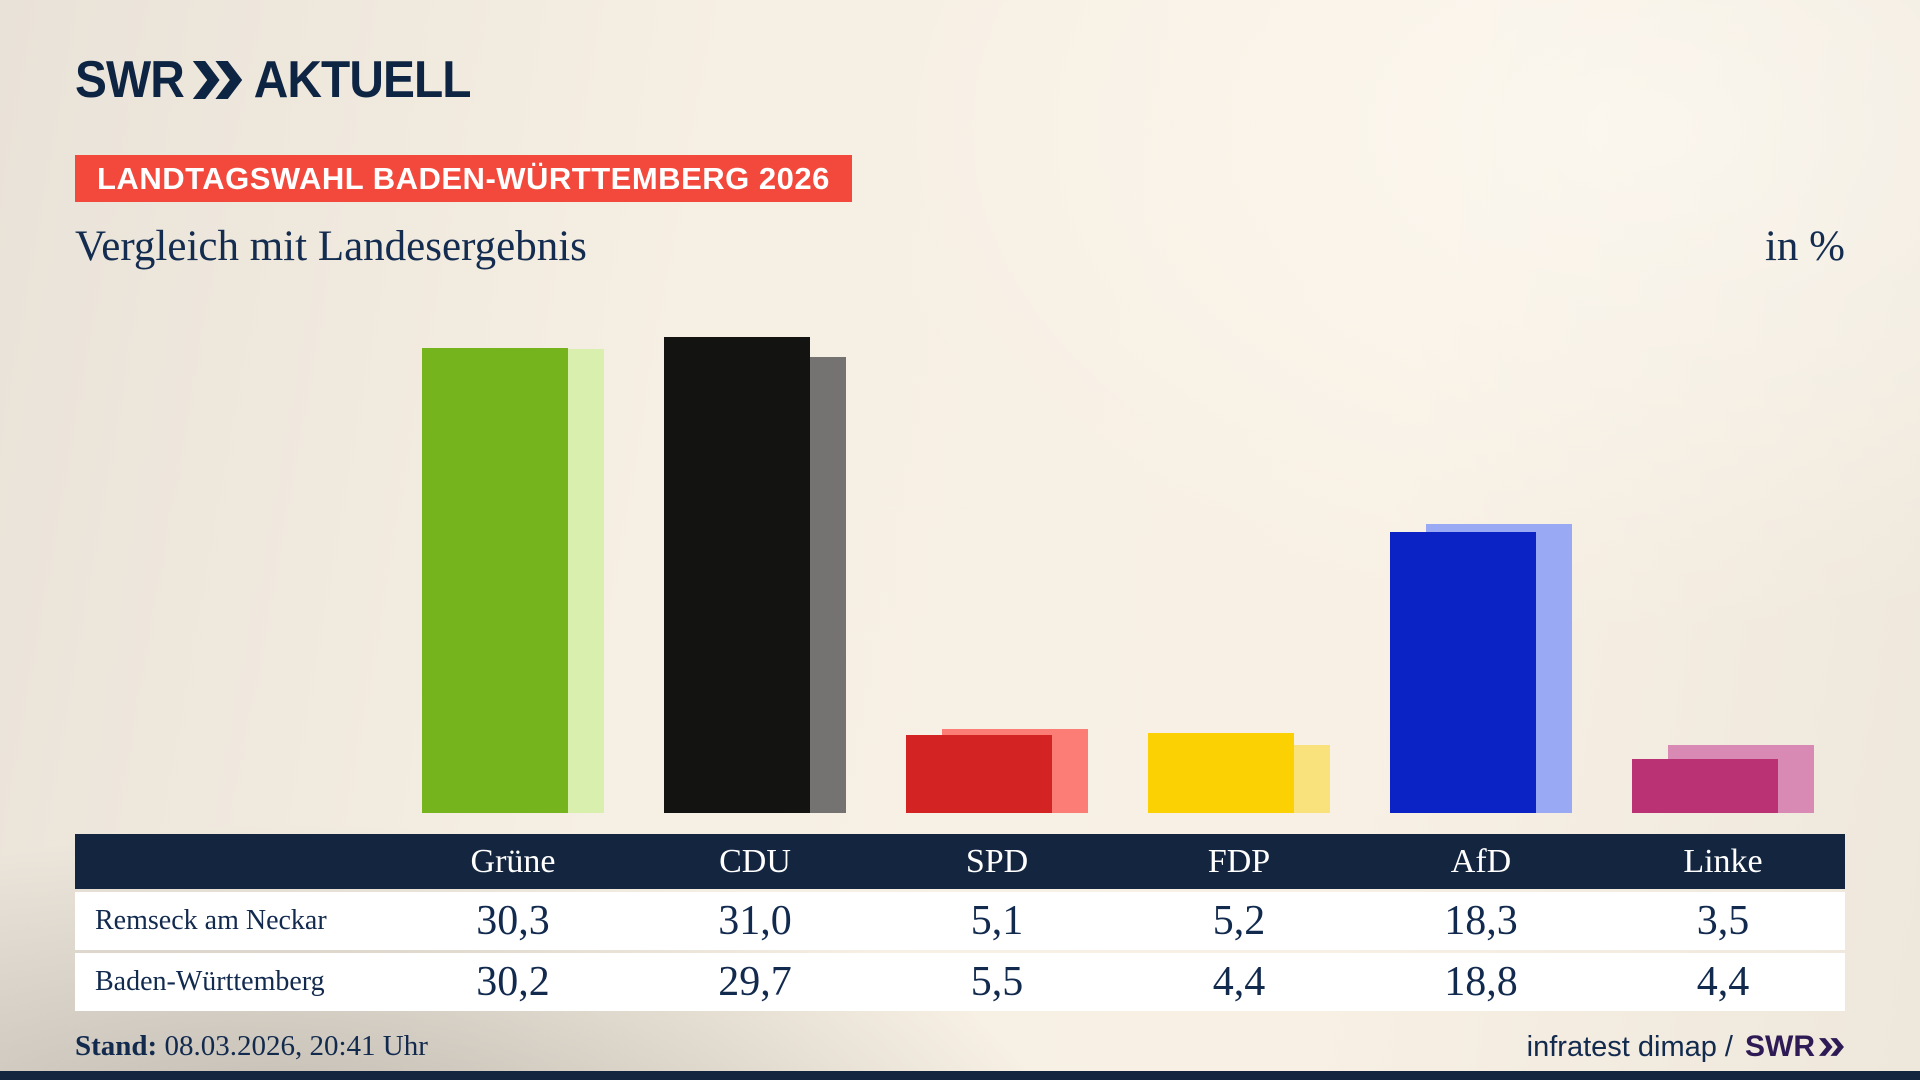 The width and height of the screenshot is (1920, 1080). What do you see at coordinates (960, 982) in the screenshot?
I see `table-row-state: Baden-Württemberg 30,2 29,7 5,5 4,4 18,8 4,4` at bounding box center [960, 982].